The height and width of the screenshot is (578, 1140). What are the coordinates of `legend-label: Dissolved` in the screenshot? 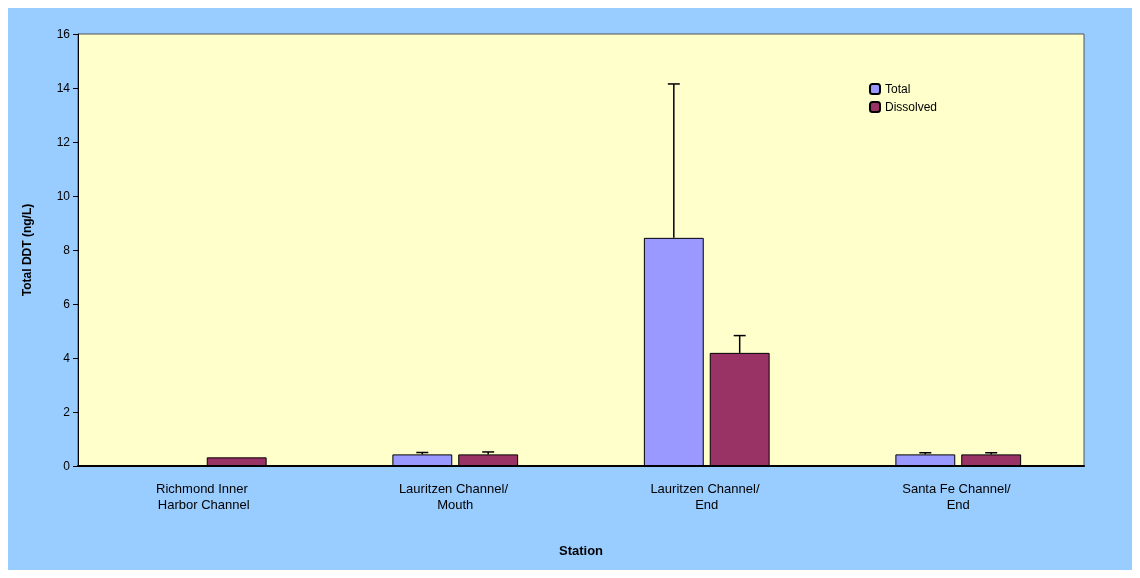 It's located at (911, 107).